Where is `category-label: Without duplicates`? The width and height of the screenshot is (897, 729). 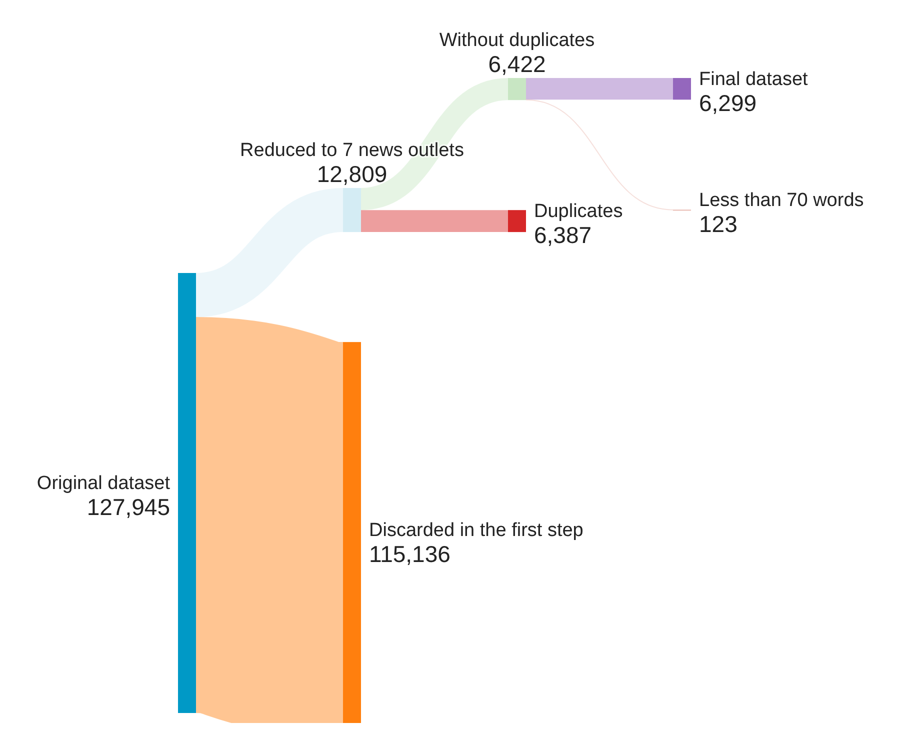
category-label: Without duplicates is located at coordinates (517, 40).